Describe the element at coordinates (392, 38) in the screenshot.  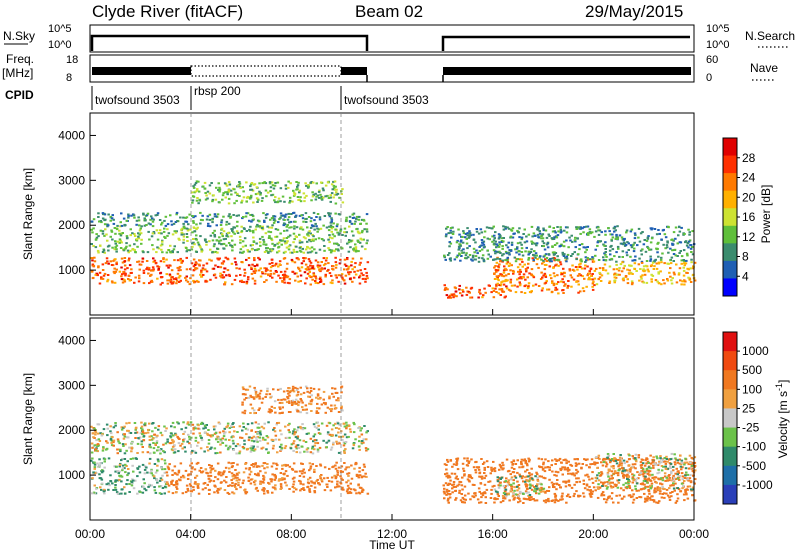
I see `nsky-panel-frame` at that location.